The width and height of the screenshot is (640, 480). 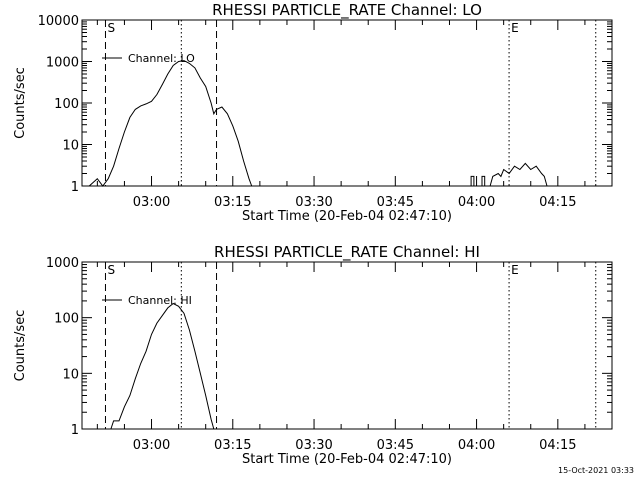 I want to click on footer-timestamp: 15-Oct-2021 03:33, so click(x=596, y=470).